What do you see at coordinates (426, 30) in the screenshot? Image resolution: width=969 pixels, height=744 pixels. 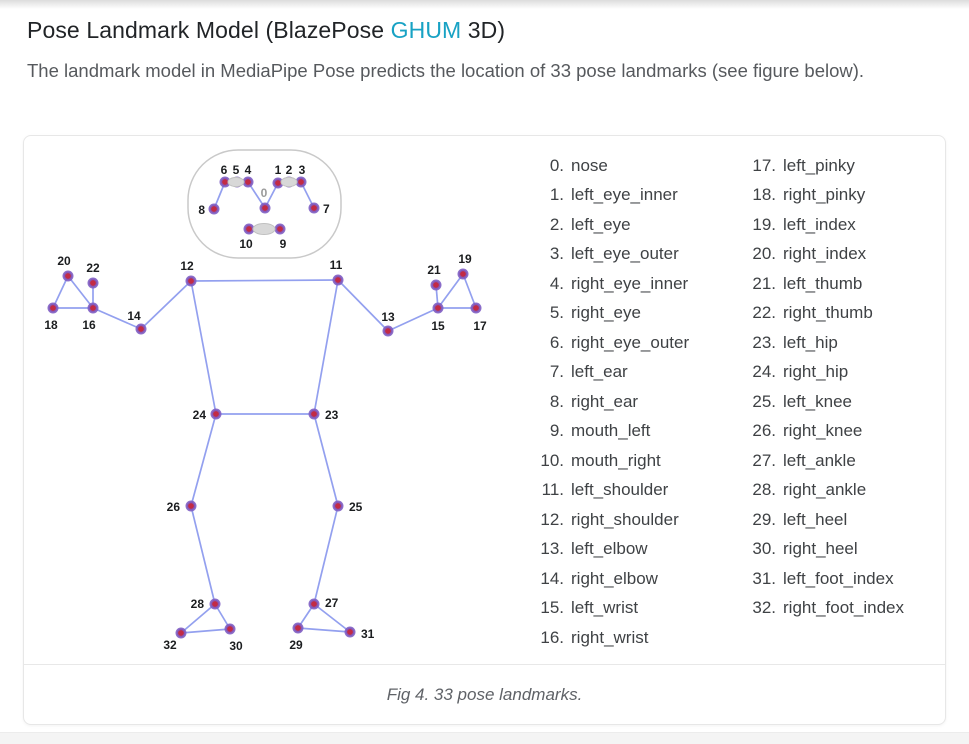 I see `ghum-link: GHUM` at bounding box center [426, 30].